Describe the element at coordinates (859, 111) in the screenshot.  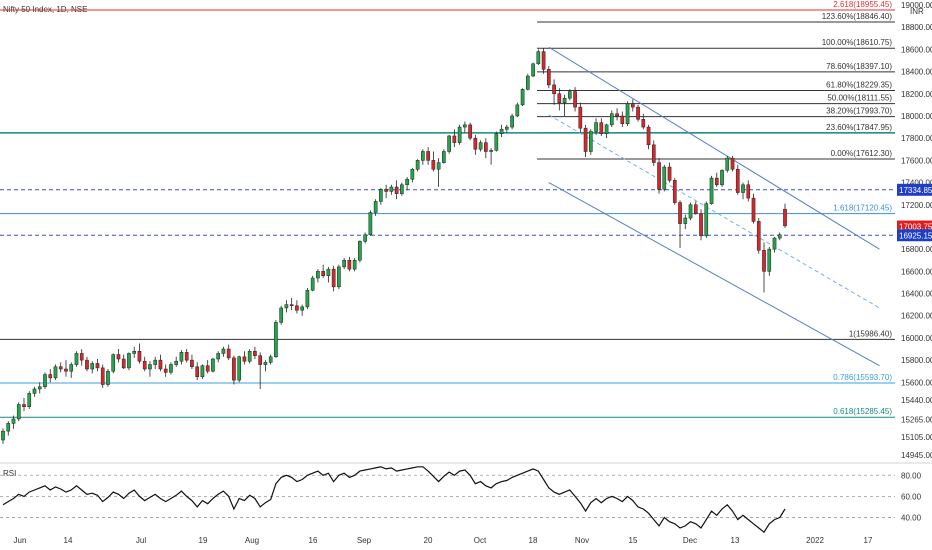
I see `fib-retracement-label: 38.20%(17993.70)` at that location.